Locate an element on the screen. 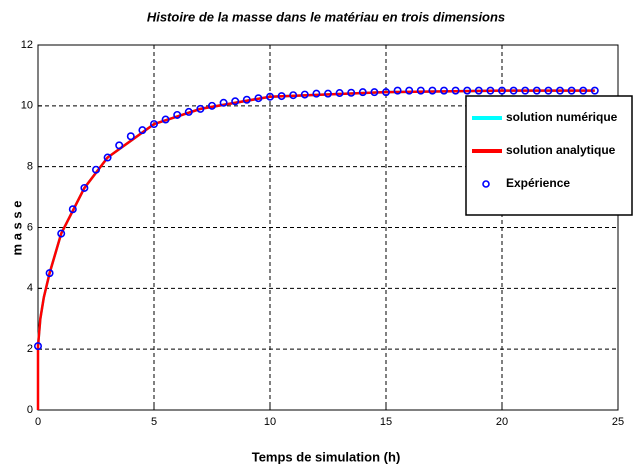 This screenshot has width=636, height=471. x-tick-label: 10 is located at coordinates (270, 422).